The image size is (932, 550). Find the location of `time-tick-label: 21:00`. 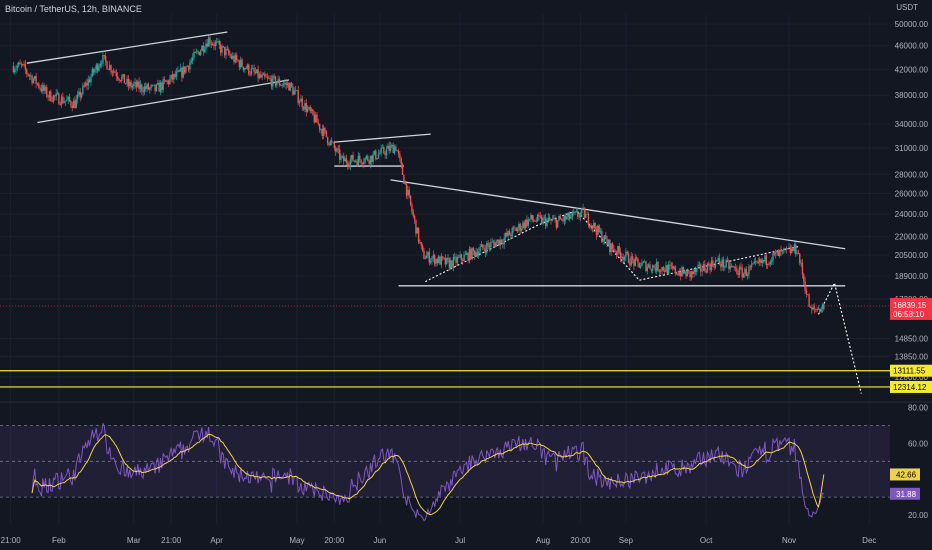

time-tick-label: 21:00 is located at coordinates (11, 540).